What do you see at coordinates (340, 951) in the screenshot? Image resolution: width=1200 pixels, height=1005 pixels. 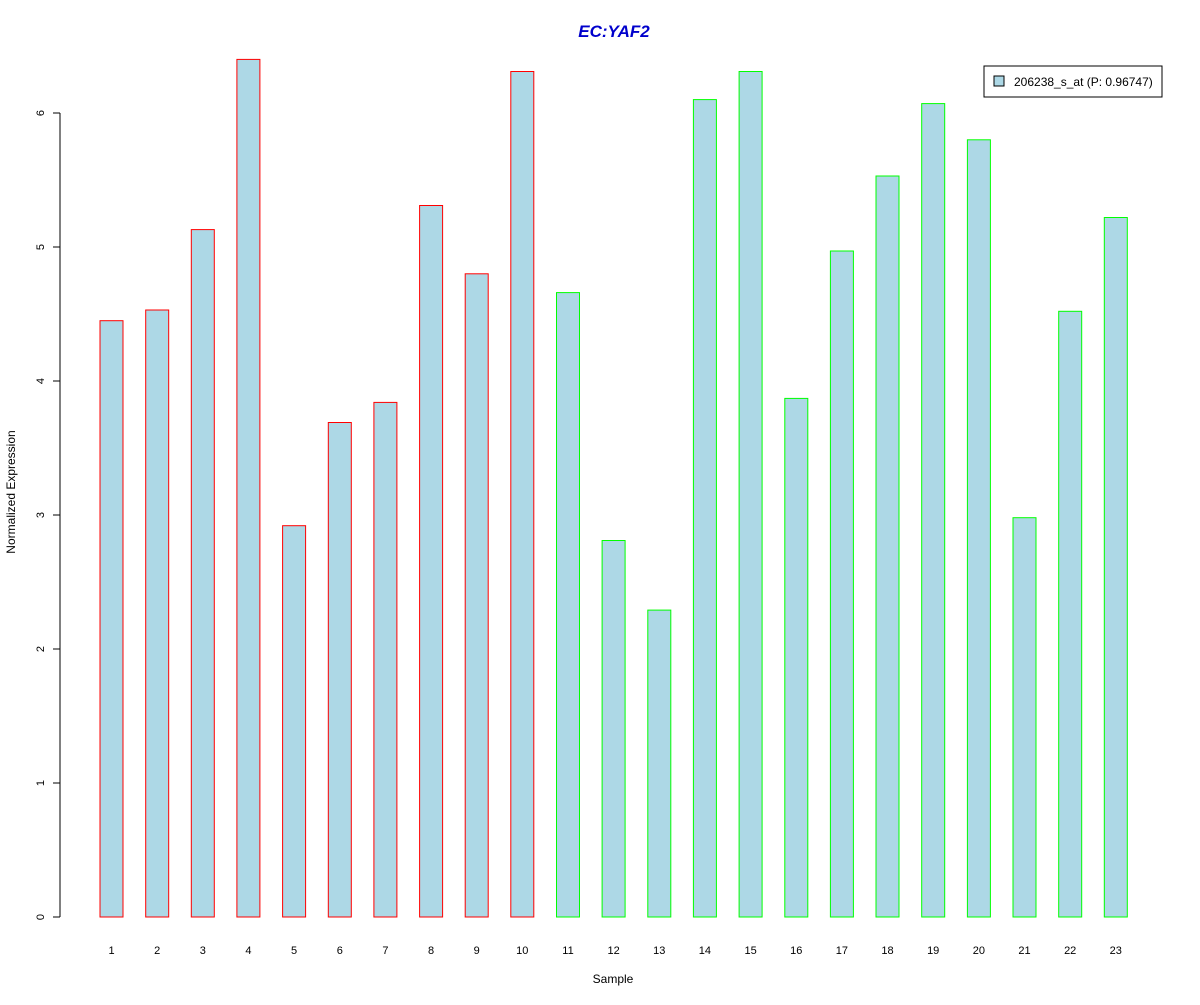 I see `x-tick-label: 6` at bounding box center [340, 951].